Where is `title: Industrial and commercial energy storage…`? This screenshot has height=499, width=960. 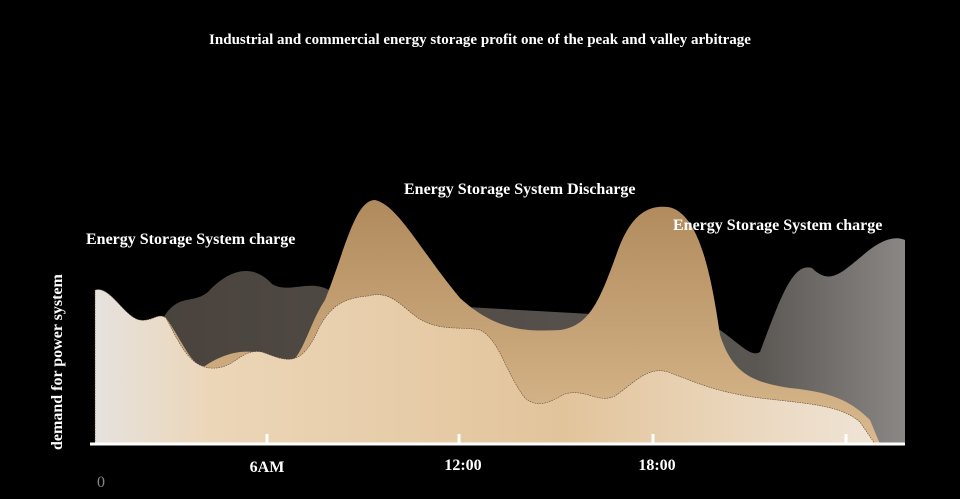
title: Industrial and commercial energy storage… is located at coordinates (480, 40).